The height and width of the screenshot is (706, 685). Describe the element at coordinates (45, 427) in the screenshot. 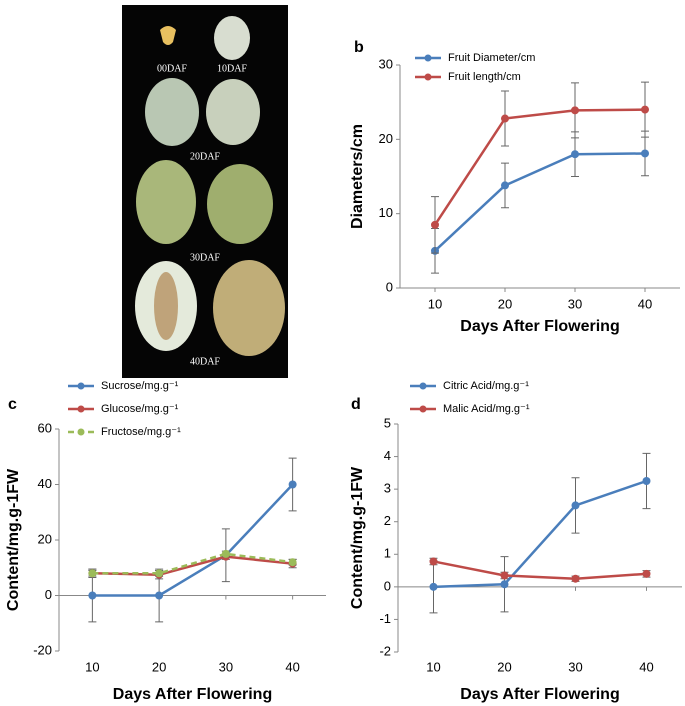

I see `y-tick-label: 60` at that location.